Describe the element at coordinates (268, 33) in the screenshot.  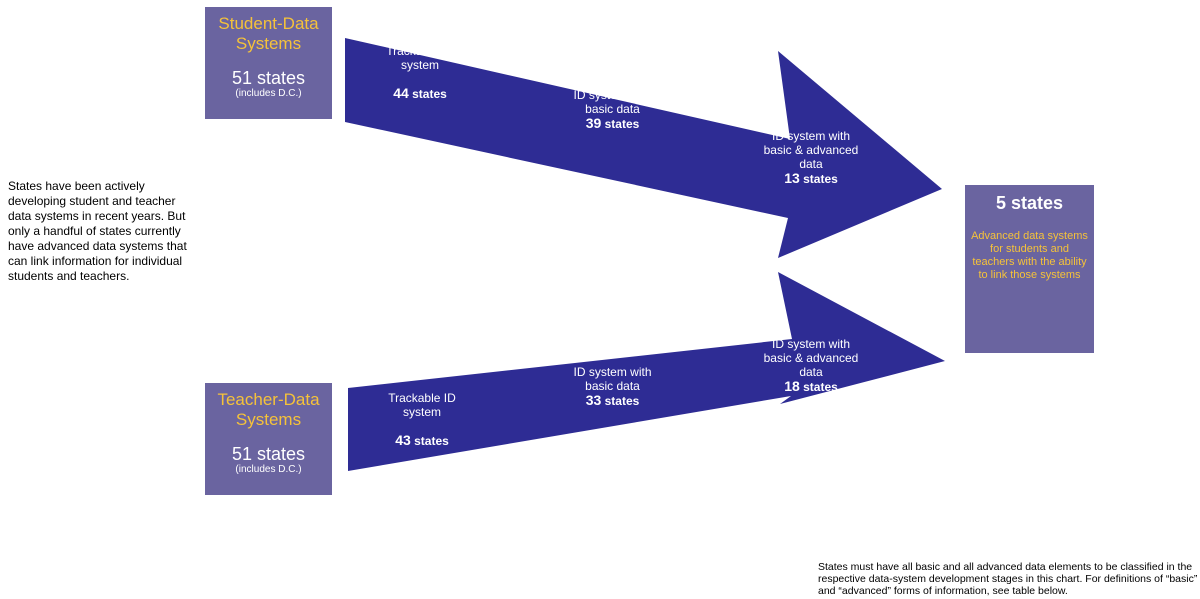
I see `student-box-title: Student-Data Systems` at that location.